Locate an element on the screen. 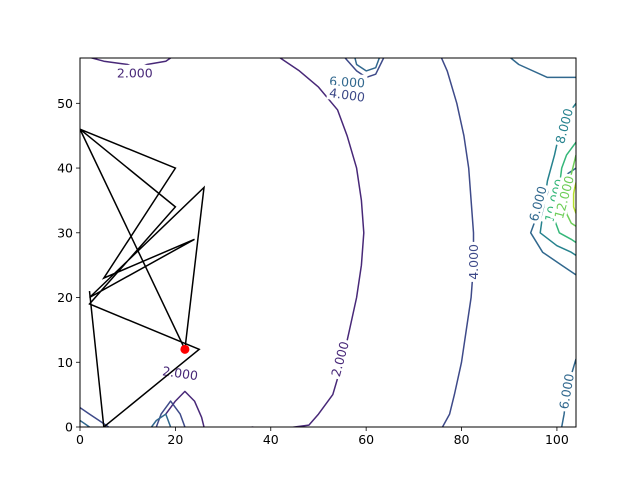 Image resolution: width=640 pixels, height=480 pixels. y-tick-label: 40 is located at coordinates (65, 168).